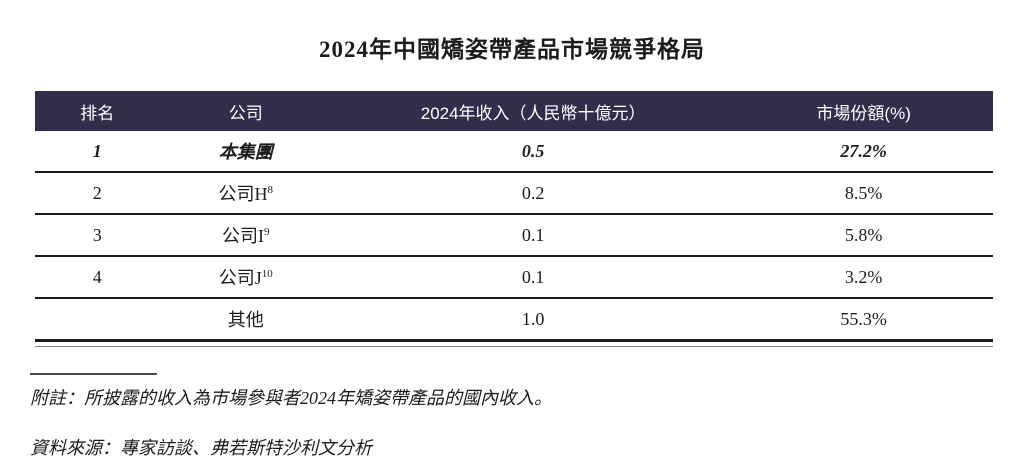  I want to click on table-bottom-thin-rule, so click(514, 346).